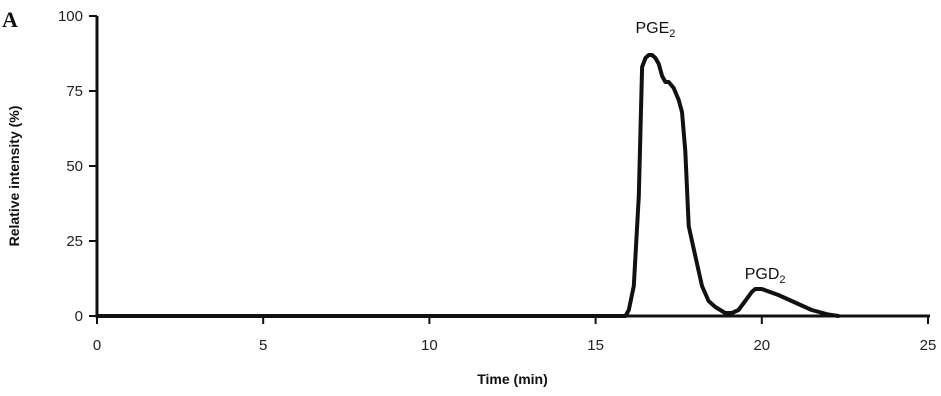 The width and height of the screenshot is (941, 396). What do you see at coordinates (10, 19) in the screenshot?
I see `panel-label: A` at bounding box center [10, 19].